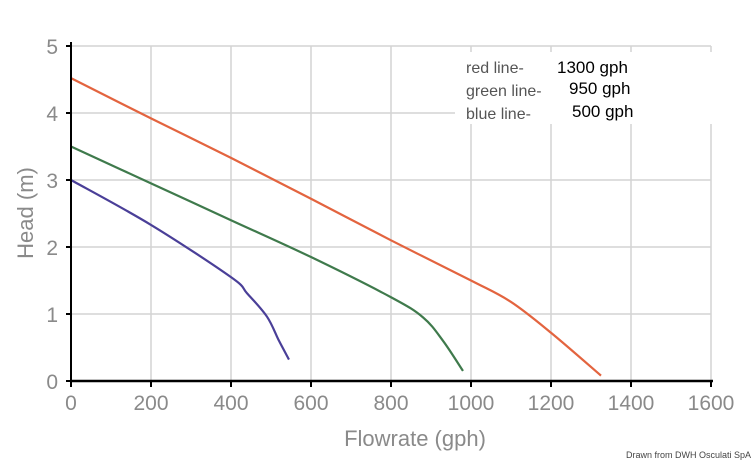  I want to click on credit-text: Drawn from DWH Osculati SpA, so click(688, 455).